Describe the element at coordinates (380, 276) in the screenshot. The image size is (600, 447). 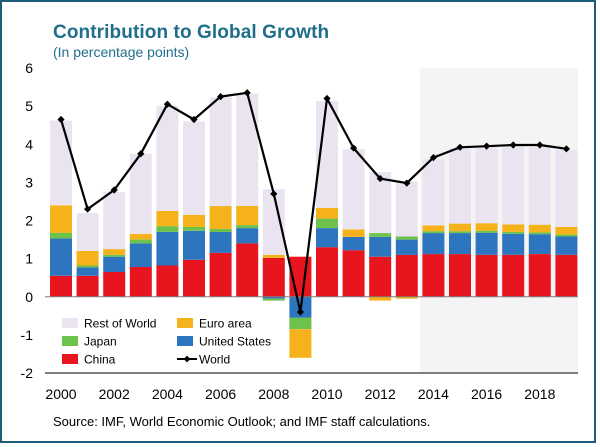
I see `bar-china-2012` at that location.